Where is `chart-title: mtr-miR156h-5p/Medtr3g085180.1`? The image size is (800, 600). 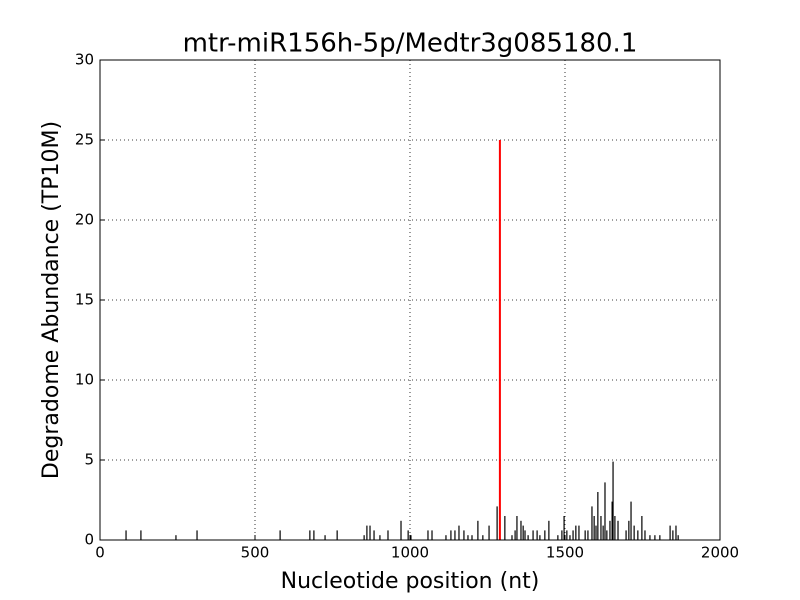
chart-title: mtr-miR156h-5p/Medtr3g085180.1 is located at coordinates (410, 44).